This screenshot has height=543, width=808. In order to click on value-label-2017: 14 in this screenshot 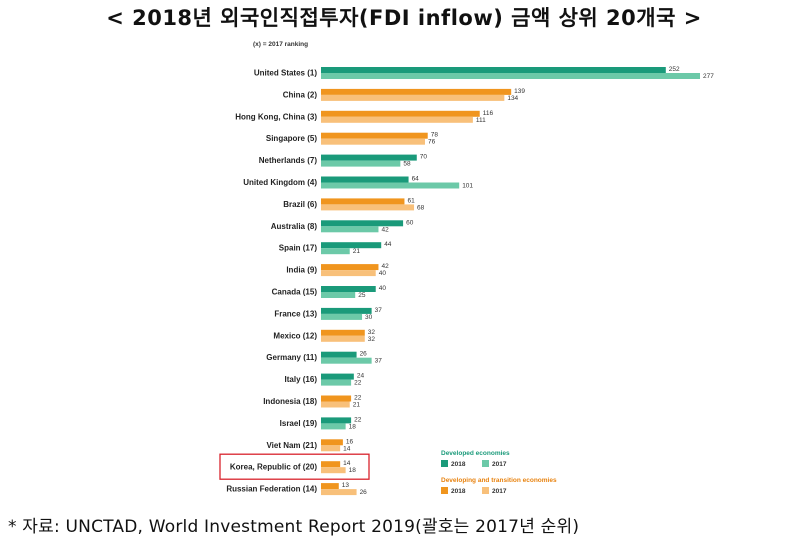, I will do `click(347, 448)`.